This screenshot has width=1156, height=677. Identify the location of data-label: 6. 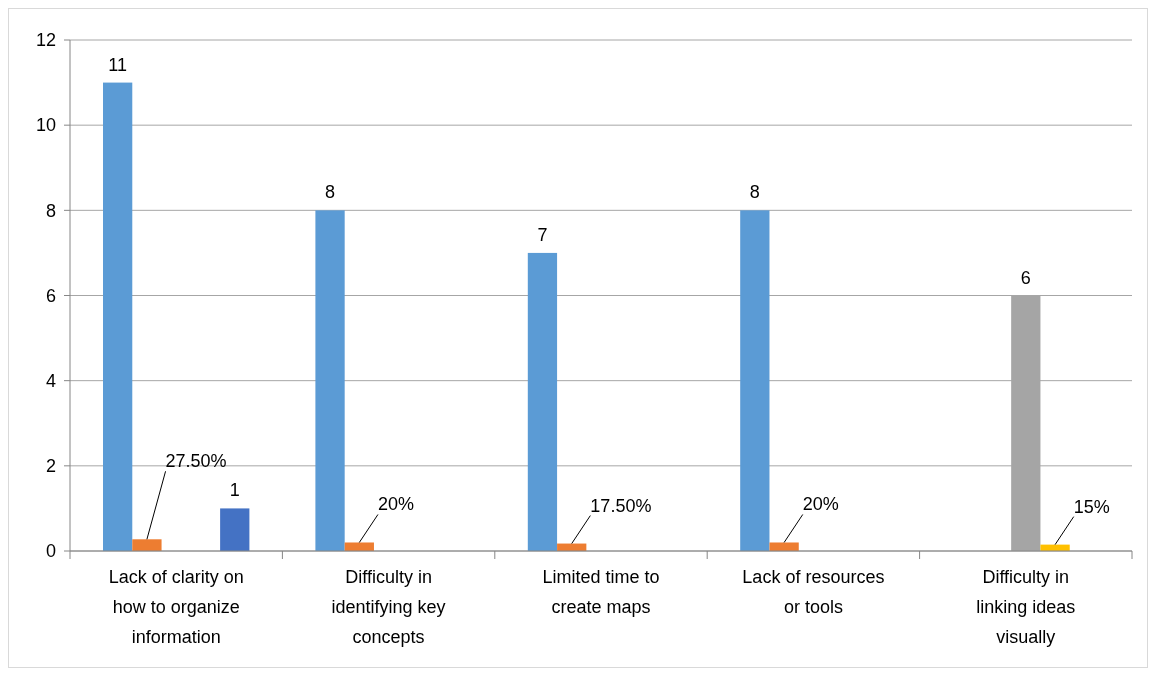
(1025, 277).